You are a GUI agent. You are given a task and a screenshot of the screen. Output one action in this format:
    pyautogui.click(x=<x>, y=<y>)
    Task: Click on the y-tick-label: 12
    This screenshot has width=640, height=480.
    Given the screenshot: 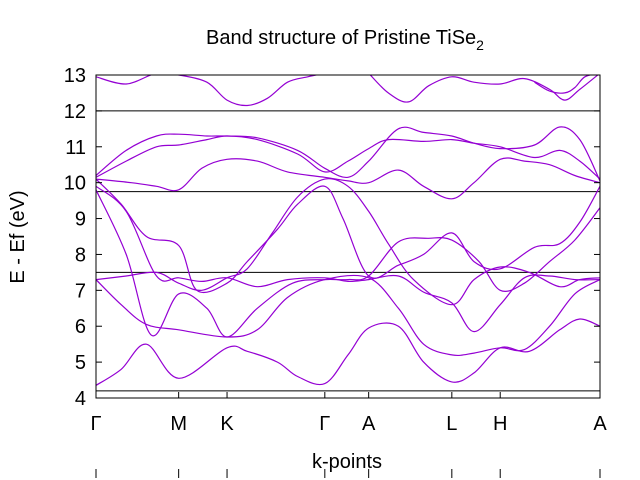 What is the action you would take?
    pyautogui.click(x=75, y=112)
    